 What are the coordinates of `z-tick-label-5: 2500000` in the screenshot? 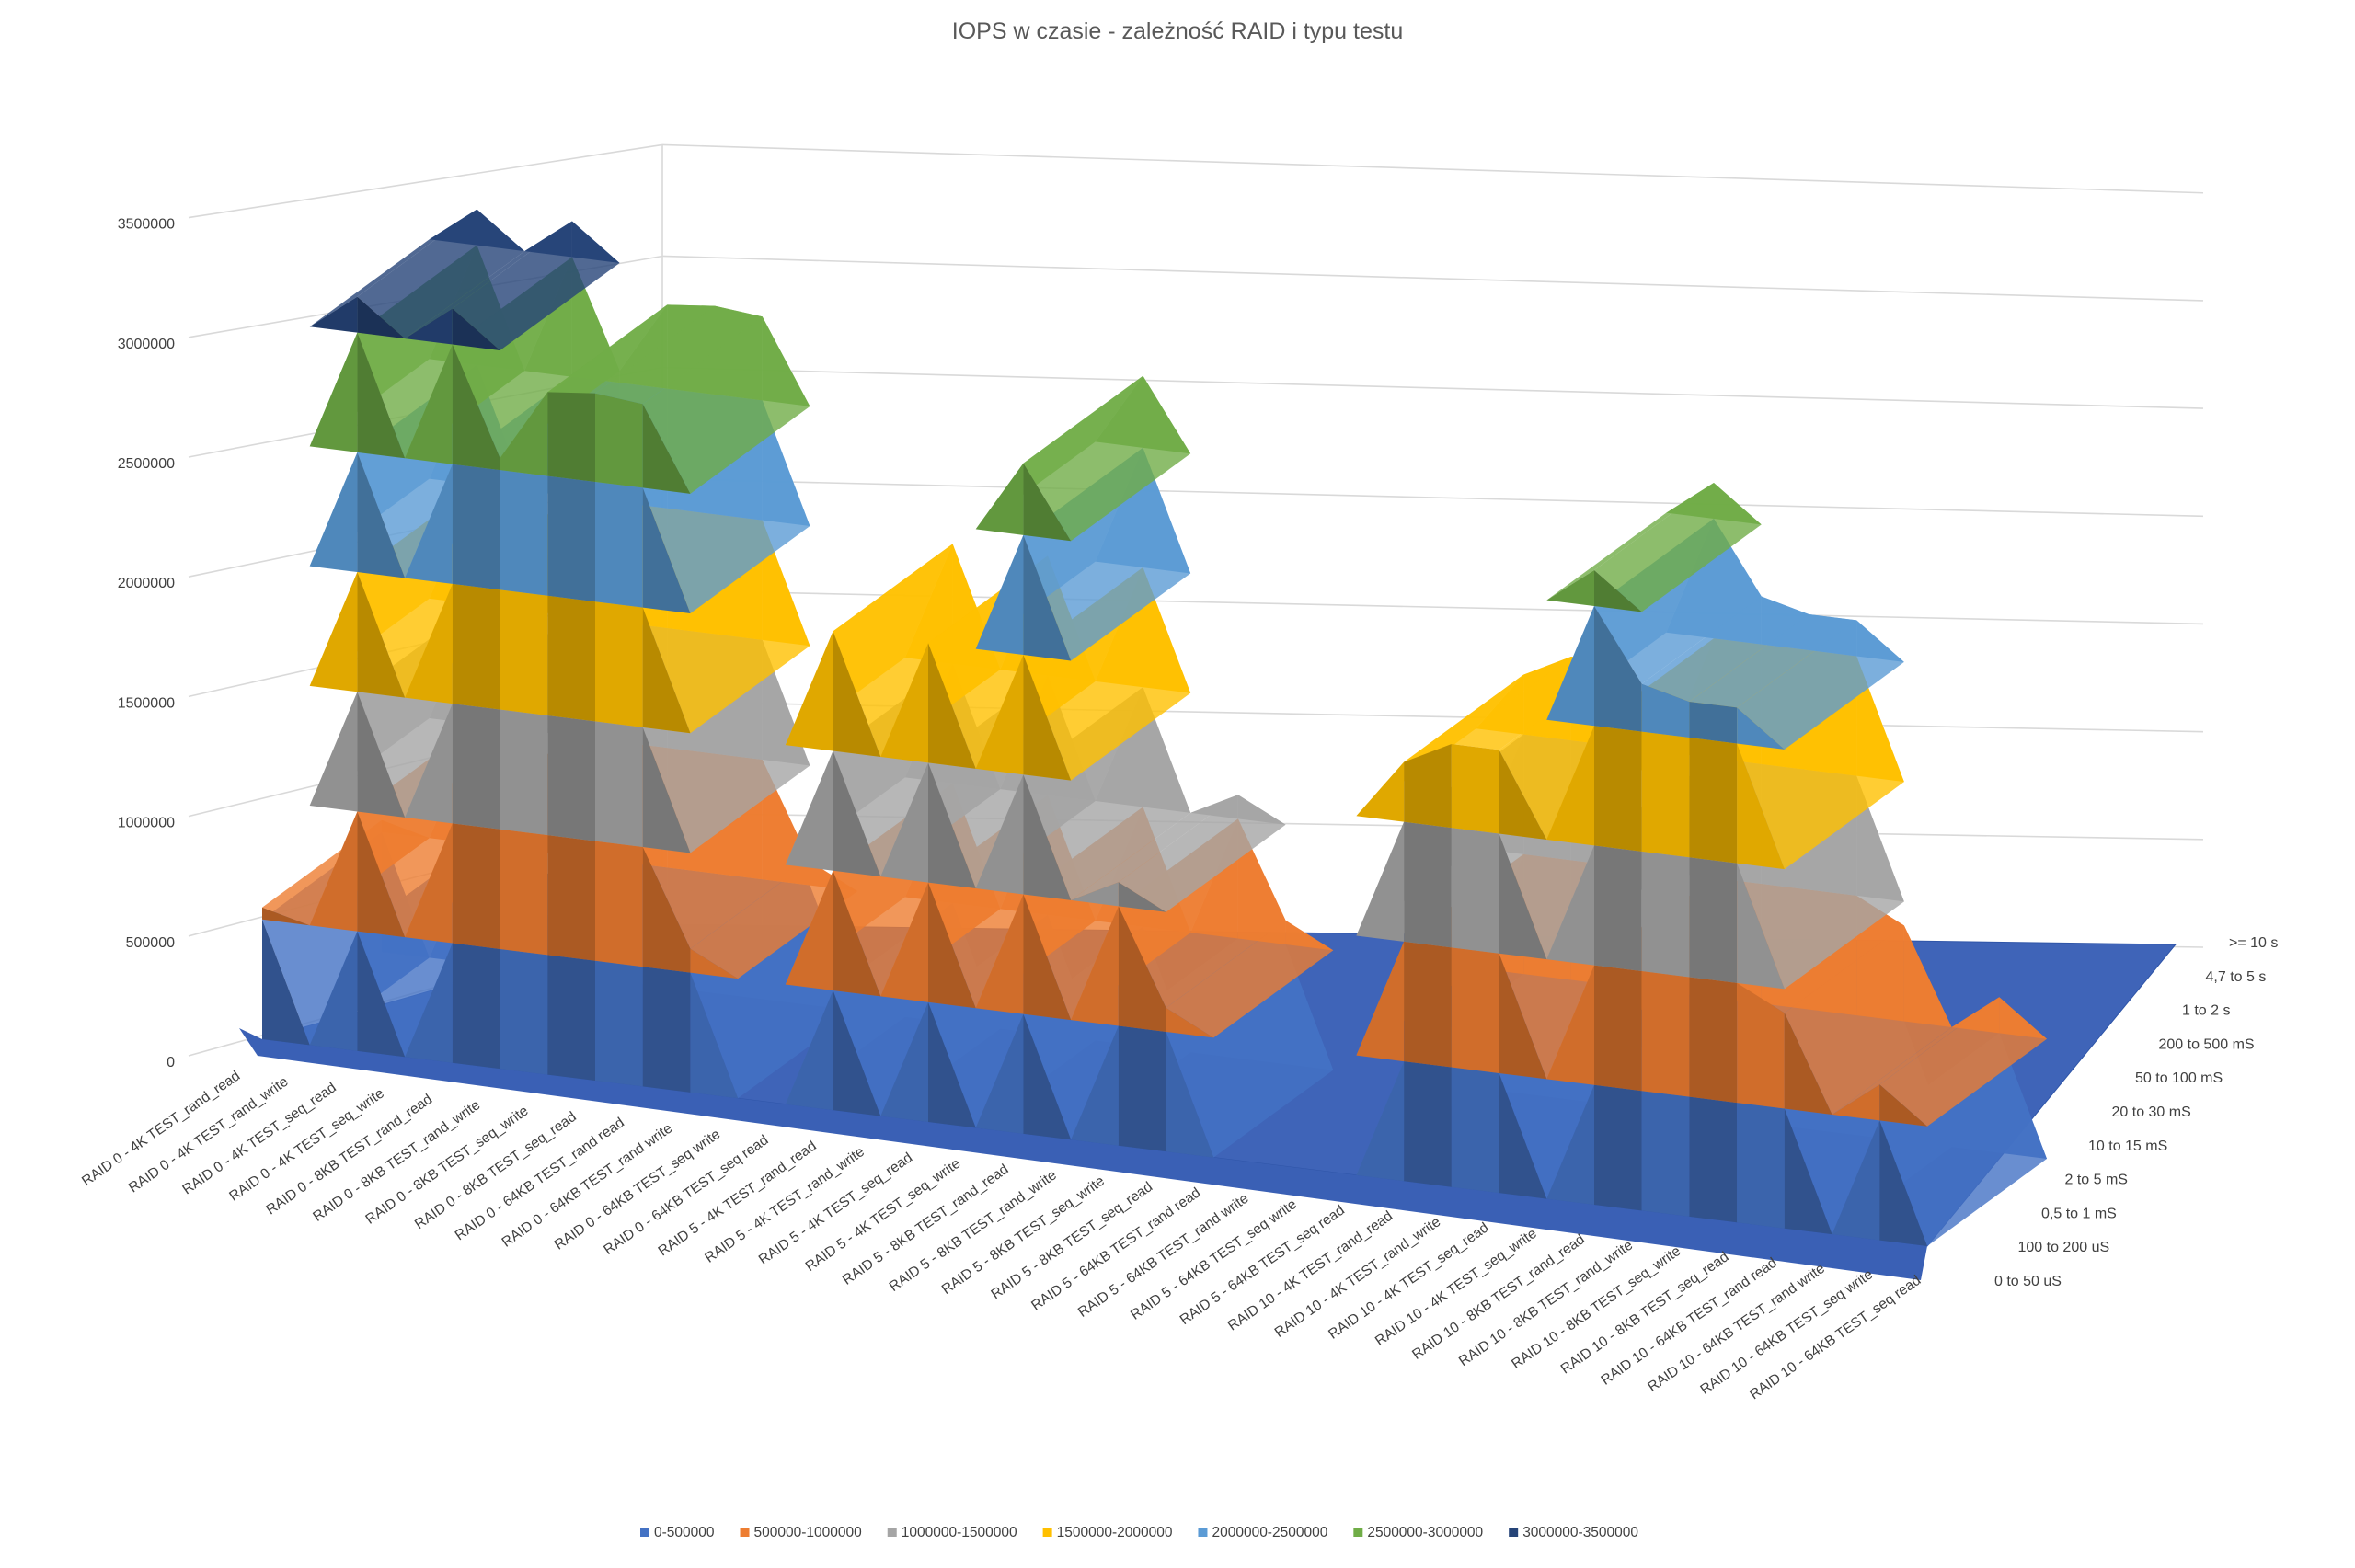 It's located at (146, 464).